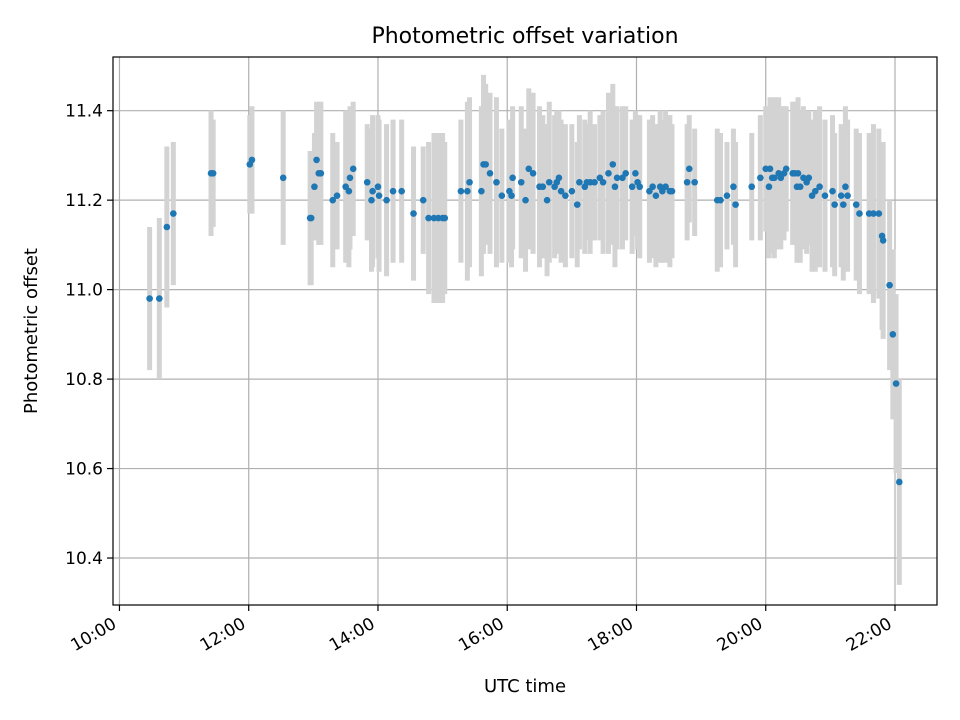 Image resolution: width=960 pixels, height=720 pixels. What do you see at coordinates (524, 36) in the screenshot?
I see `chart-title: Photometric offset variation` at bounding box center [524, 36].